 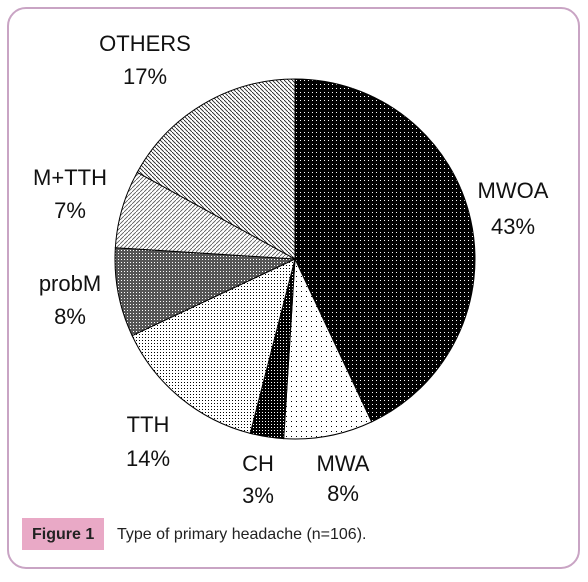 I want to click on category-label: OTHERS, so click(x=145, y=43).